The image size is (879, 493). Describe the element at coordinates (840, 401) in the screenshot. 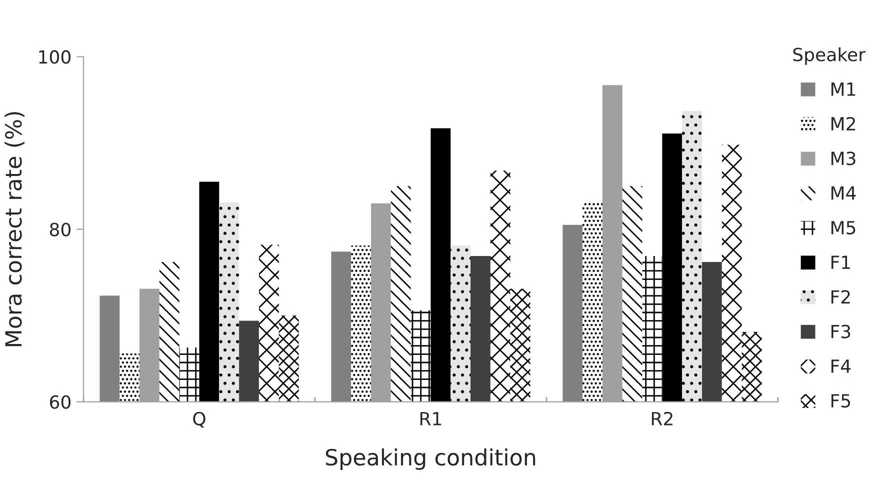

I see `legend-label: F5` at that location.